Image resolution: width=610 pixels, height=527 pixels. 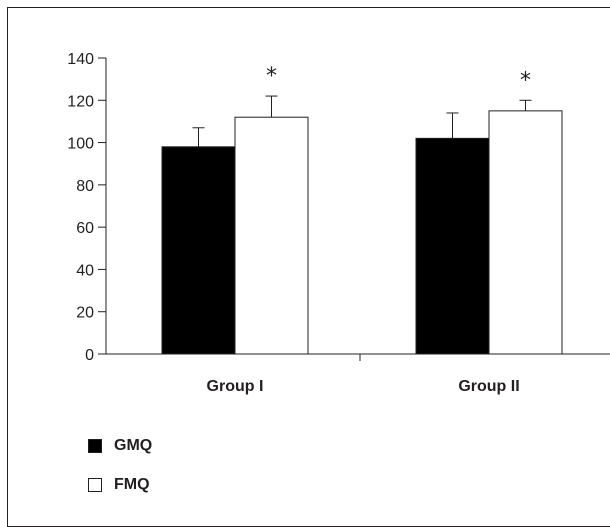 What do you see at coordinates (80, 144) in the screenshot?
I see `y-tick-label: 100` at bounding box center [80, 144].